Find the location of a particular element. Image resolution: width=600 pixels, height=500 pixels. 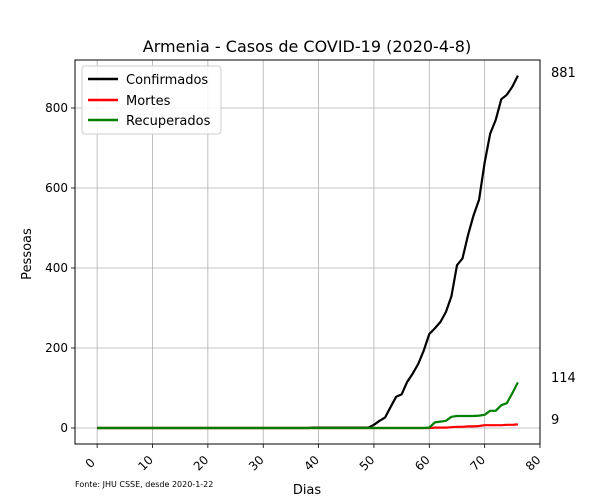

end-label-recuperados: 114 is located at coordinates (563, 378).